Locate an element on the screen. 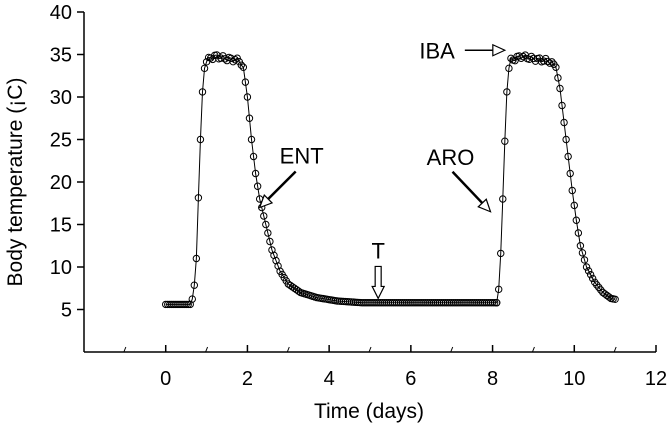 Image resolution: width=672 pixels, height=431 pixels. y-tick-label: 40 is located at coordinates (61, 13).